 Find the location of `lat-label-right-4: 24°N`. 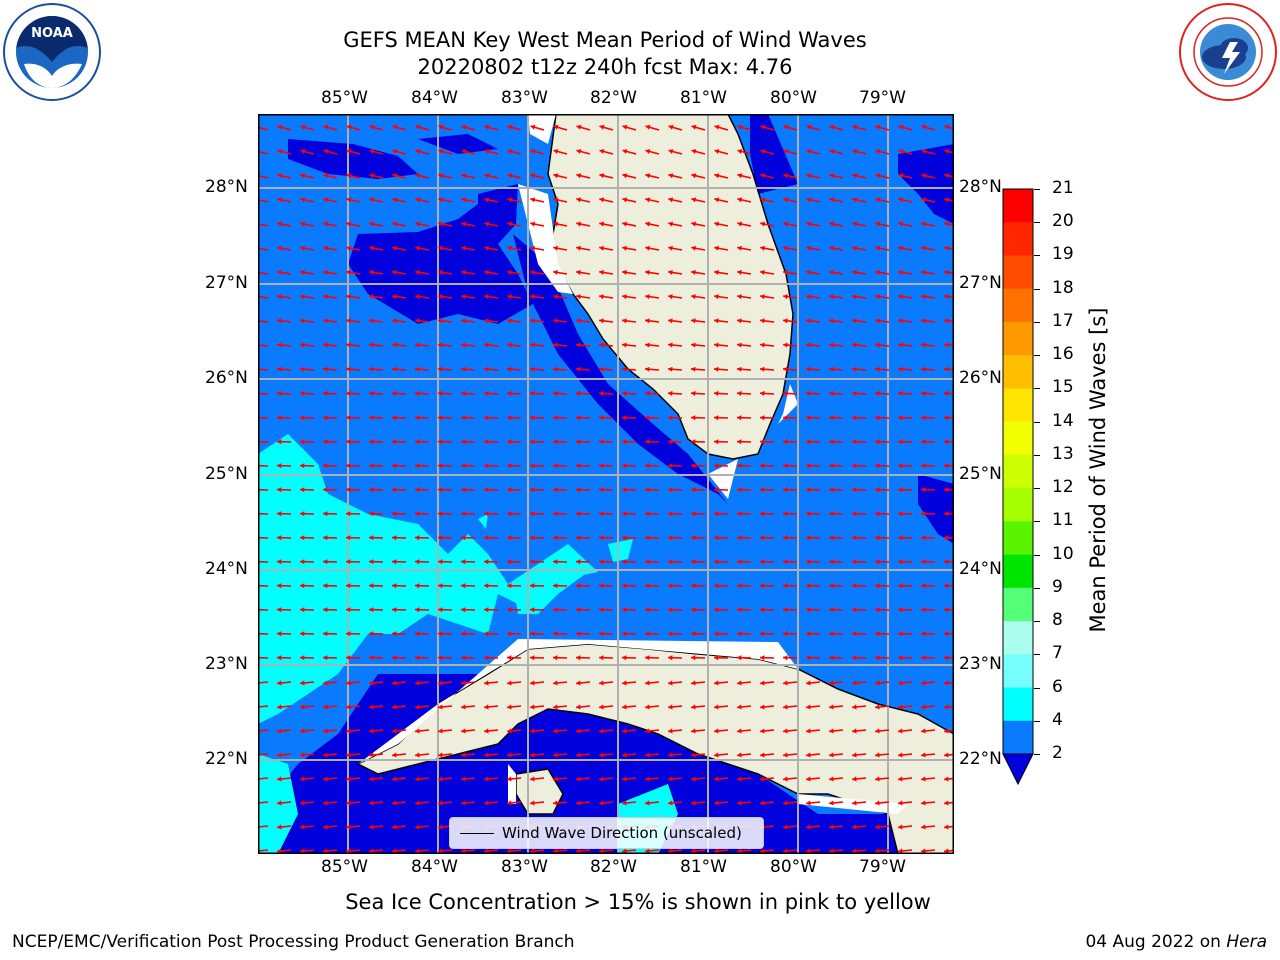

lat-label-right-4: 24°N is located at coordinates (980, 569).